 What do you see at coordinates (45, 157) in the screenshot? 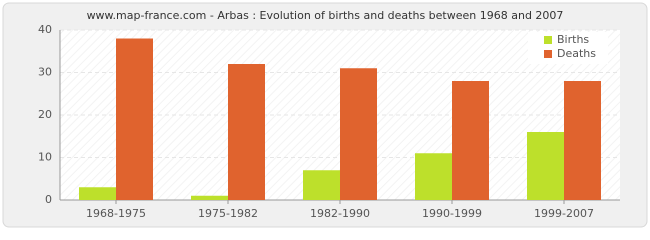
I see `y-tick-label: 10` at bounding box center [45, 157].